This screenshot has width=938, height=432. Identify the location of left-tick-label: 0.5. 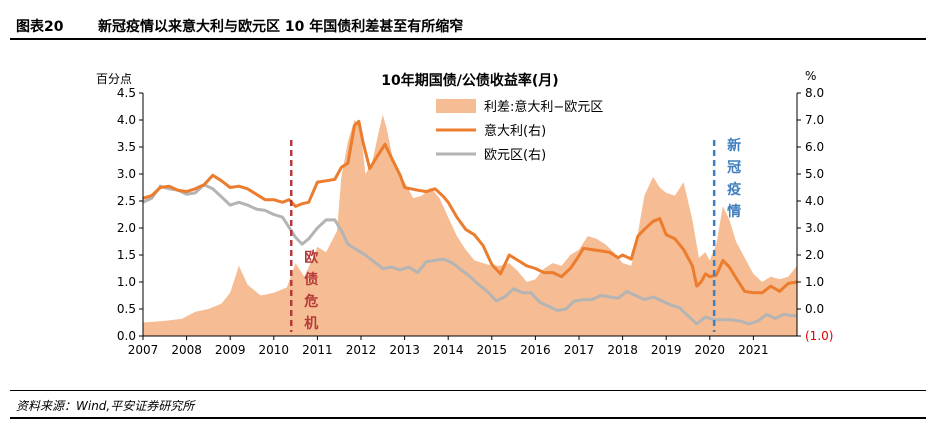
(126, 309).